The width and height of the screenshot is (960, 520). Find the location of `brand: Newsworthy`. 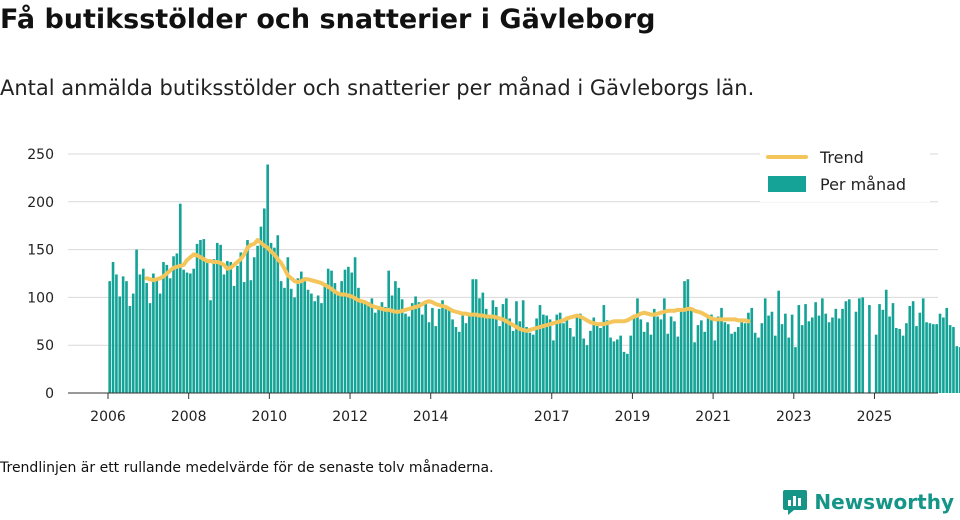

brand: Newsworthy is located at coordinates (868, 502).